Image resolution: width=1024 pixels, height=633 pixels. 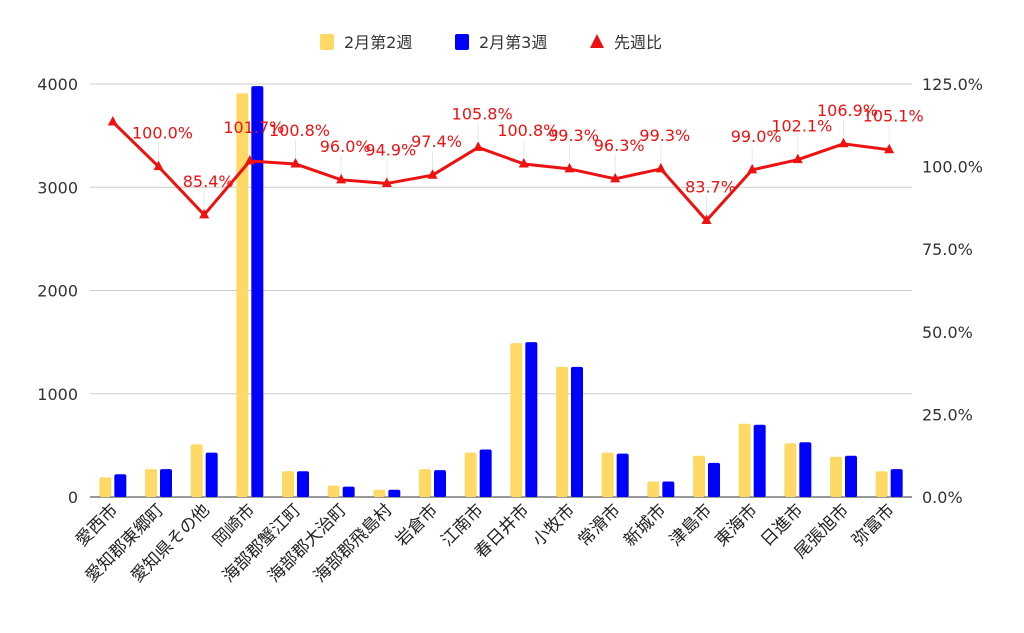 I want to click on left-tick-label: 0, so click(x=73, y=497).